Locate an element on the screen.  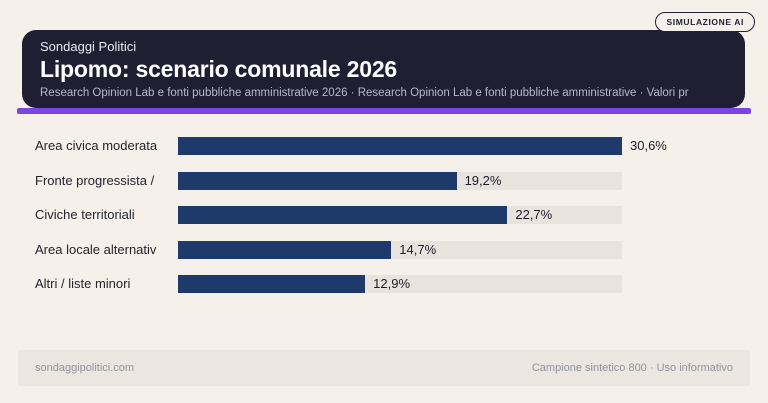
bar-track: 22,7% is located at coordinates (400, 215).